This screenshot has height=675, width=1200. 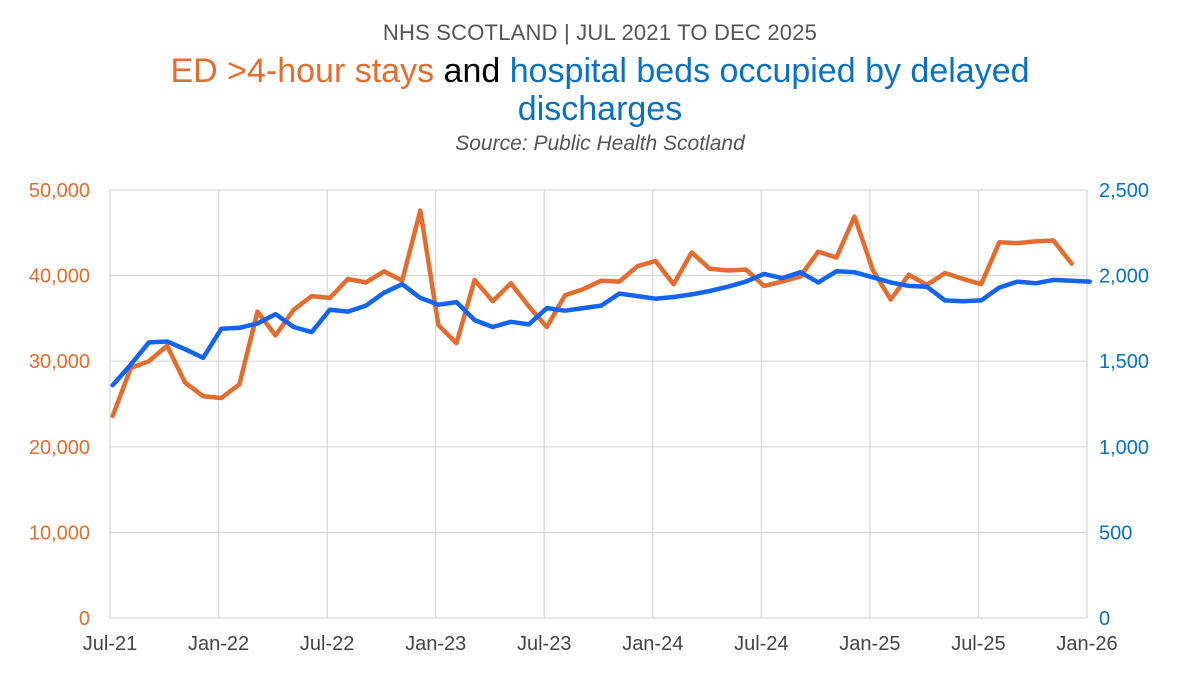 What do you see at coordinates (1124, 448) in the screenshot?
I see `y-right-tick-label: 1,000` at bounding box center [1124, 448].